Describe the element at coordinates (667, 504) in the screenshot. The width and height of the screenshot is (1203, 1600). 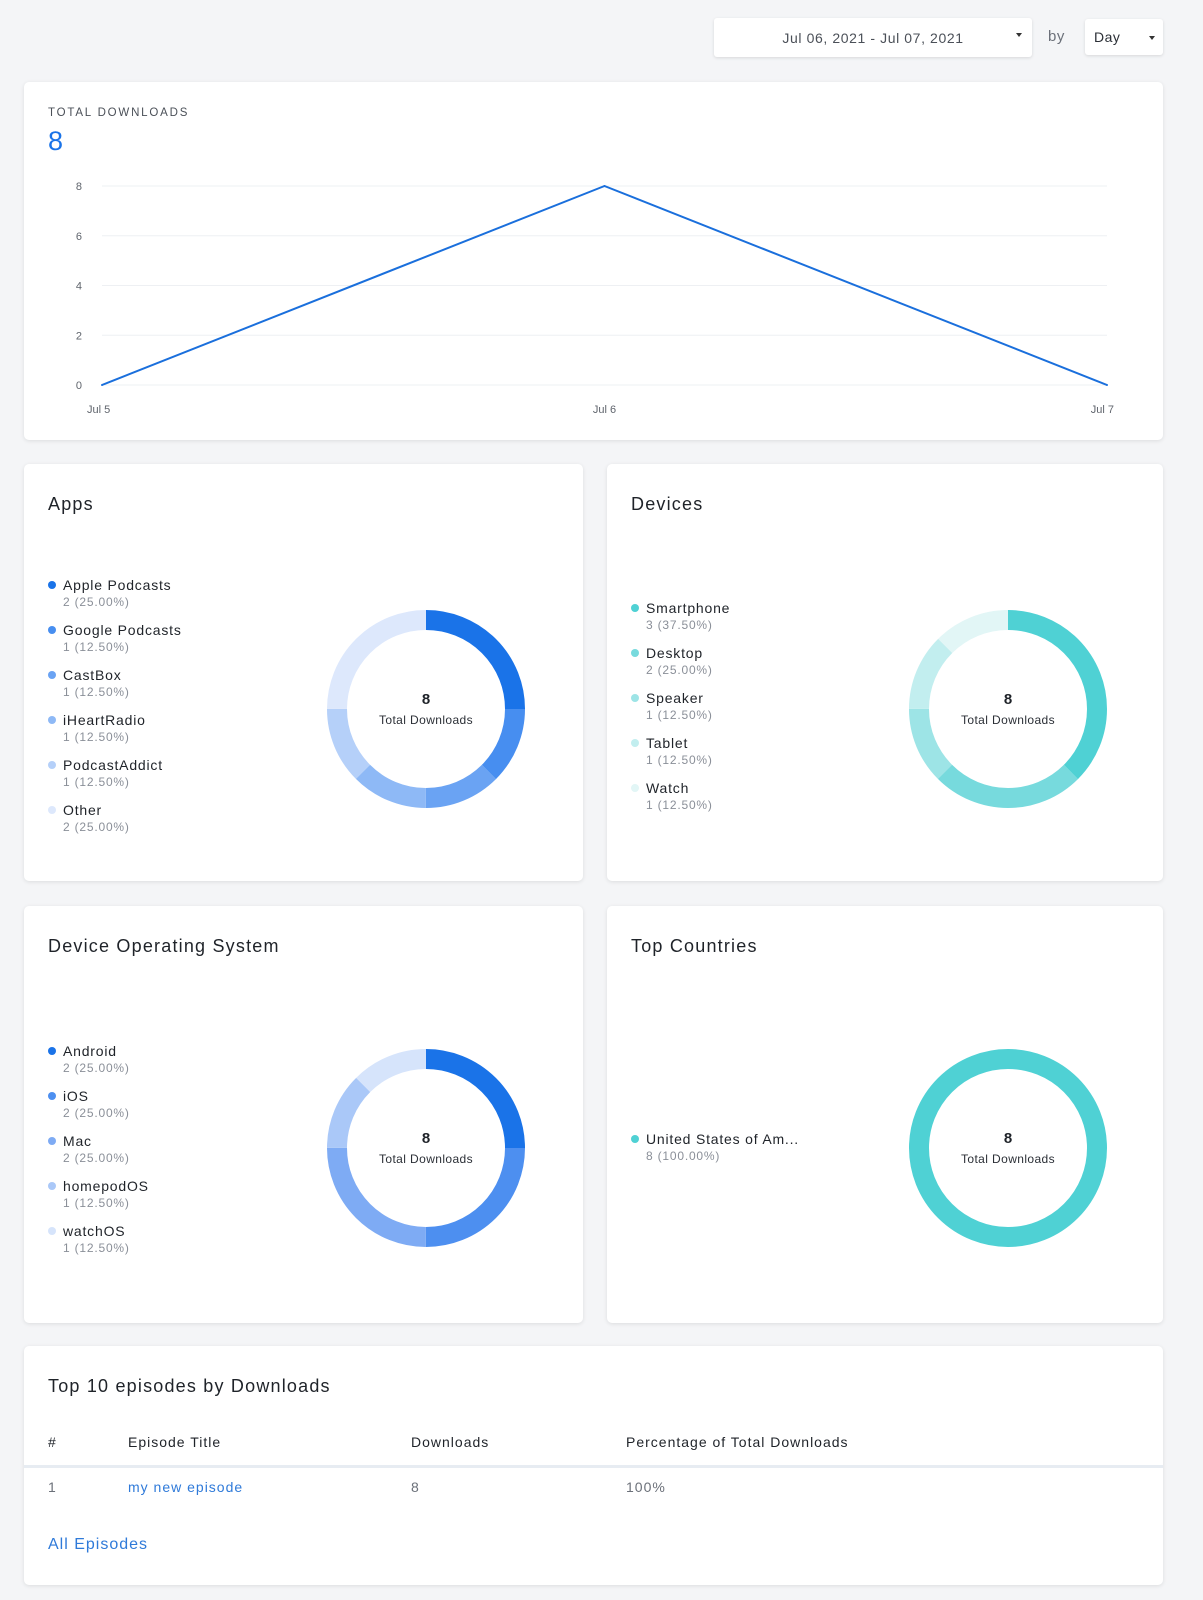
I see `devices-title: Devices` at that location.